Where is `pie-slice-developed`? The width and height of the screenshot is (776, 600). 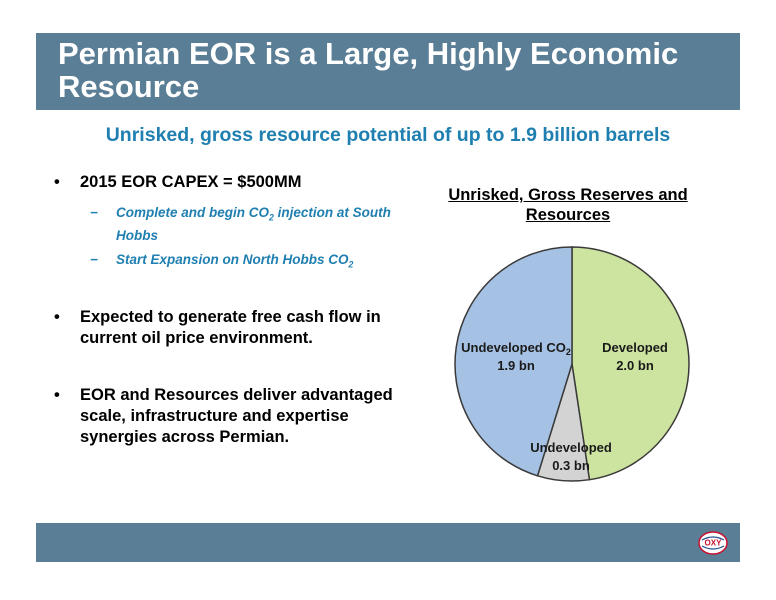 pie-slice-developed is located at coordinates (630, 363).